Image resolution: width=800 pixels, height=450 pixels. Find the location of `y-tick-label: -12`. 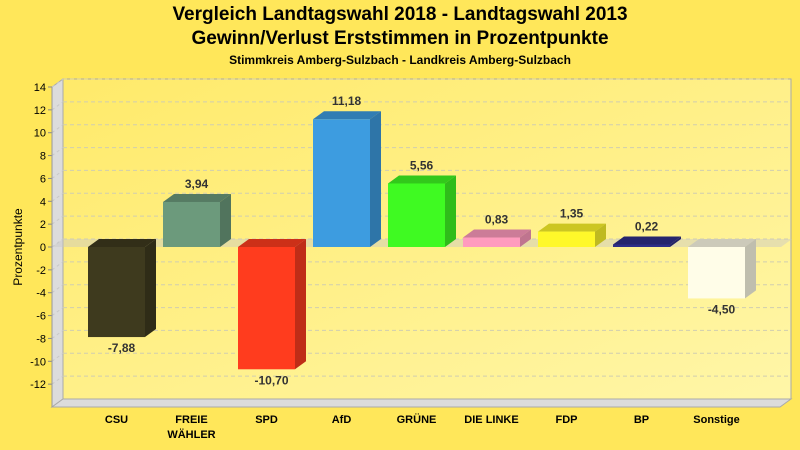

y-tick-label: -12 is located at coordinates (38, 385).